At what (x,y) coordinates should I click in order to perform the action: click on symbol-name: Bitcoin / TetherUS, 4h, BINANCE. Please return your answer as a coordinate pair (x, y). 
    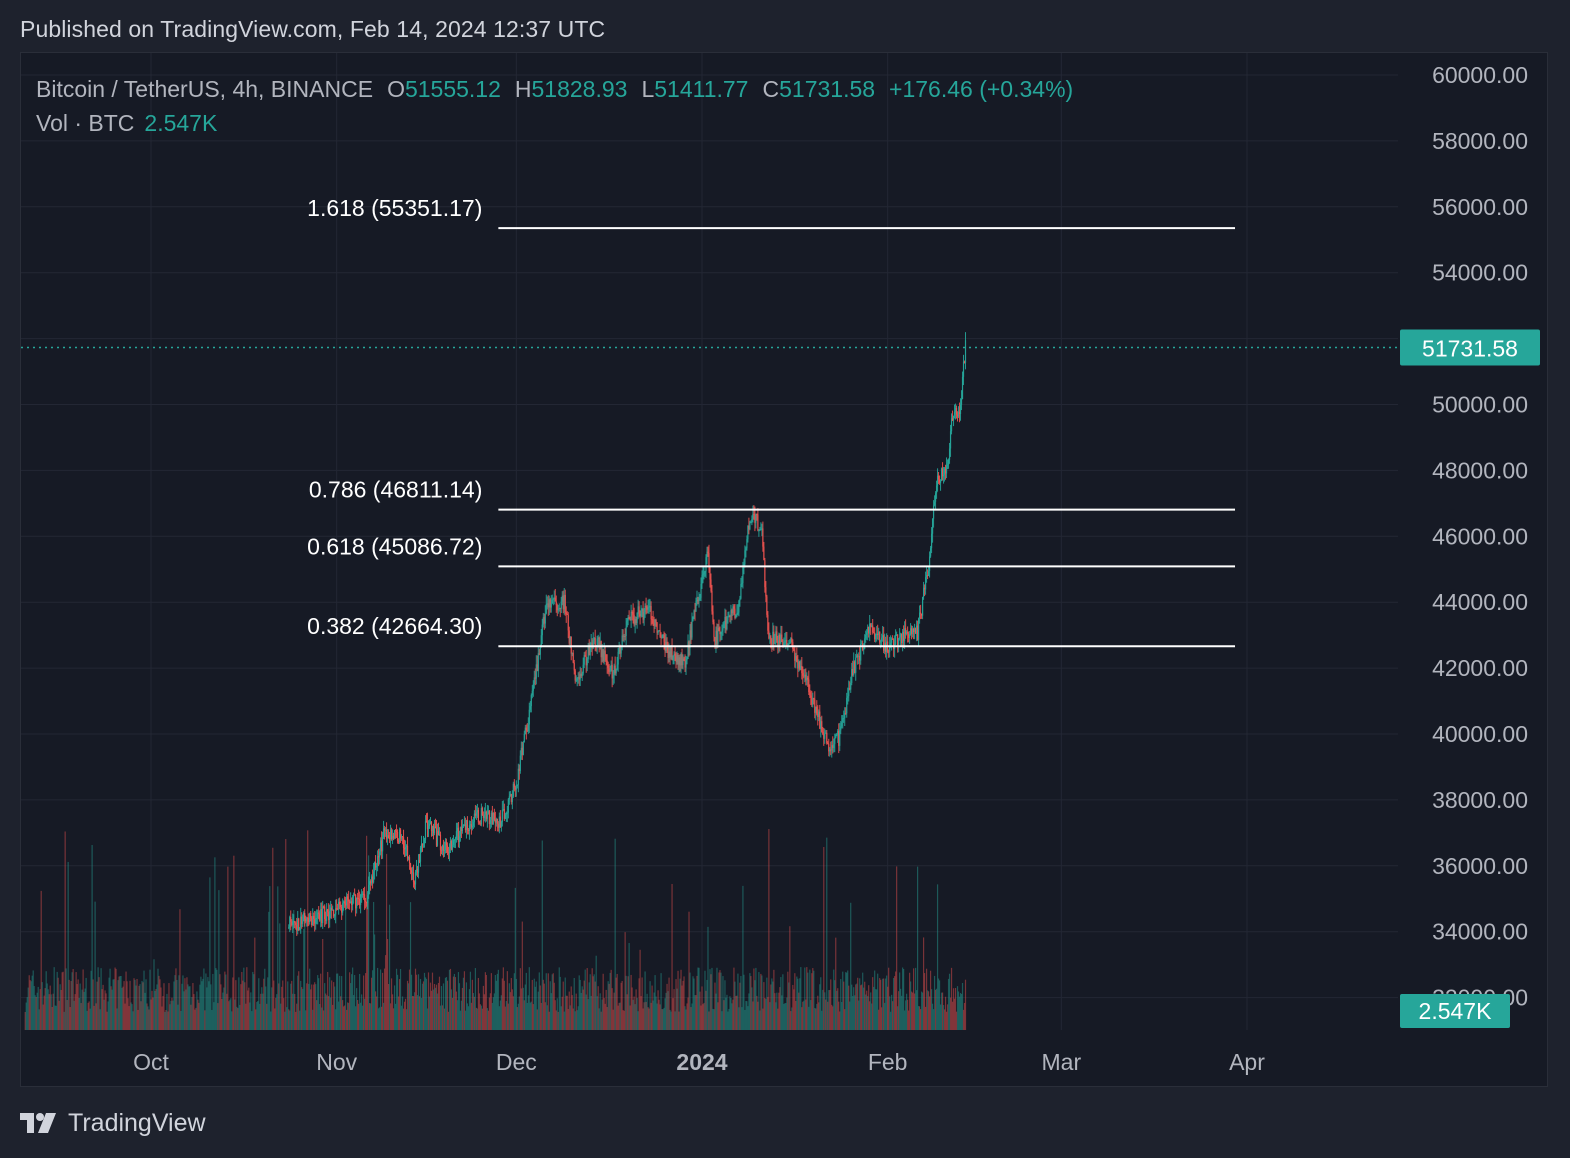
    Looking at the image, I should click on (205, 89).